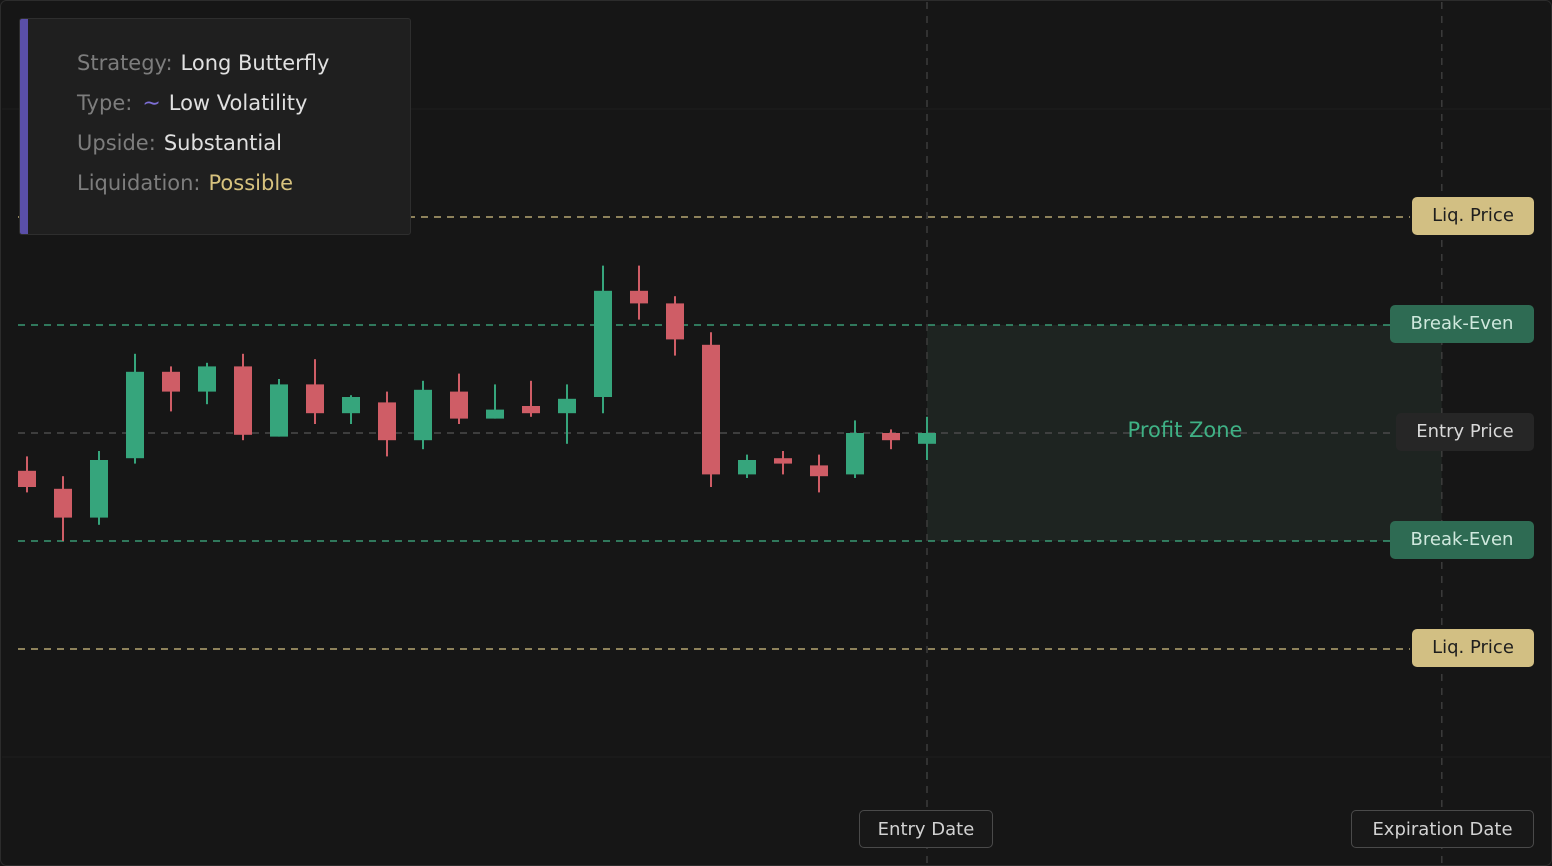 This screenshot has width=1552, height=866. What do you see at coordinates (251, 183) in the screenshot?
I see `liquidation-value: Possible` at bounding box center [251, 183].